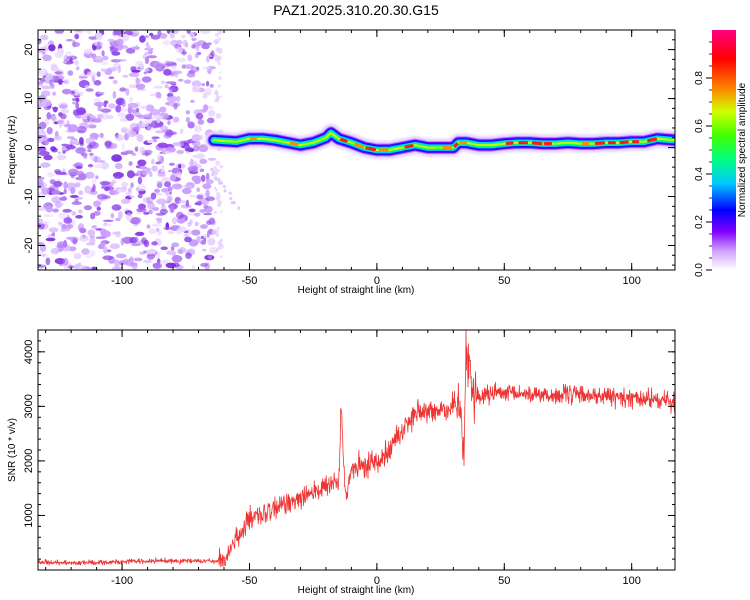  Describe the element at coordinates (703, 159) in the screenshot. I see `colorbar-ticks: 0.0 0.2 0.4 0.6 0.8` at that location.